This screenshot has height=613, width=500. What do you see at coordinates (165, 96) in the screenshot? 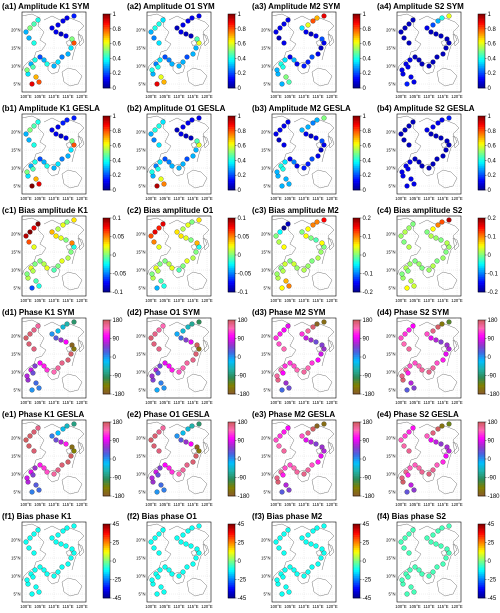
I see `lon-tick-label: 105°E` at bounding box center [165, 96].